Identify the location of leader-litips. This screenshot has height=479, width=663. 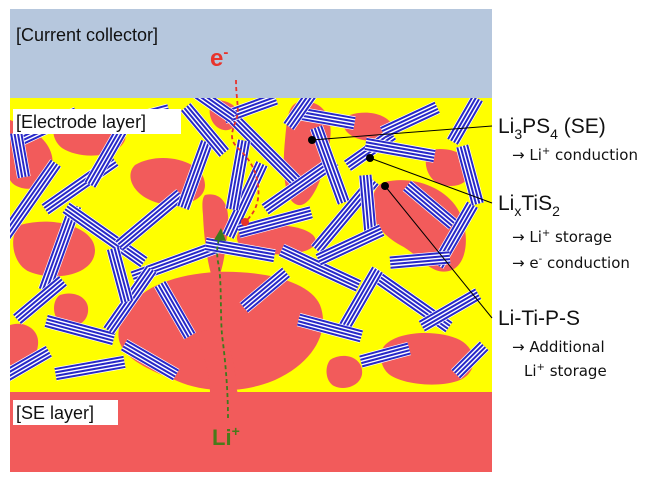
(438, 252).